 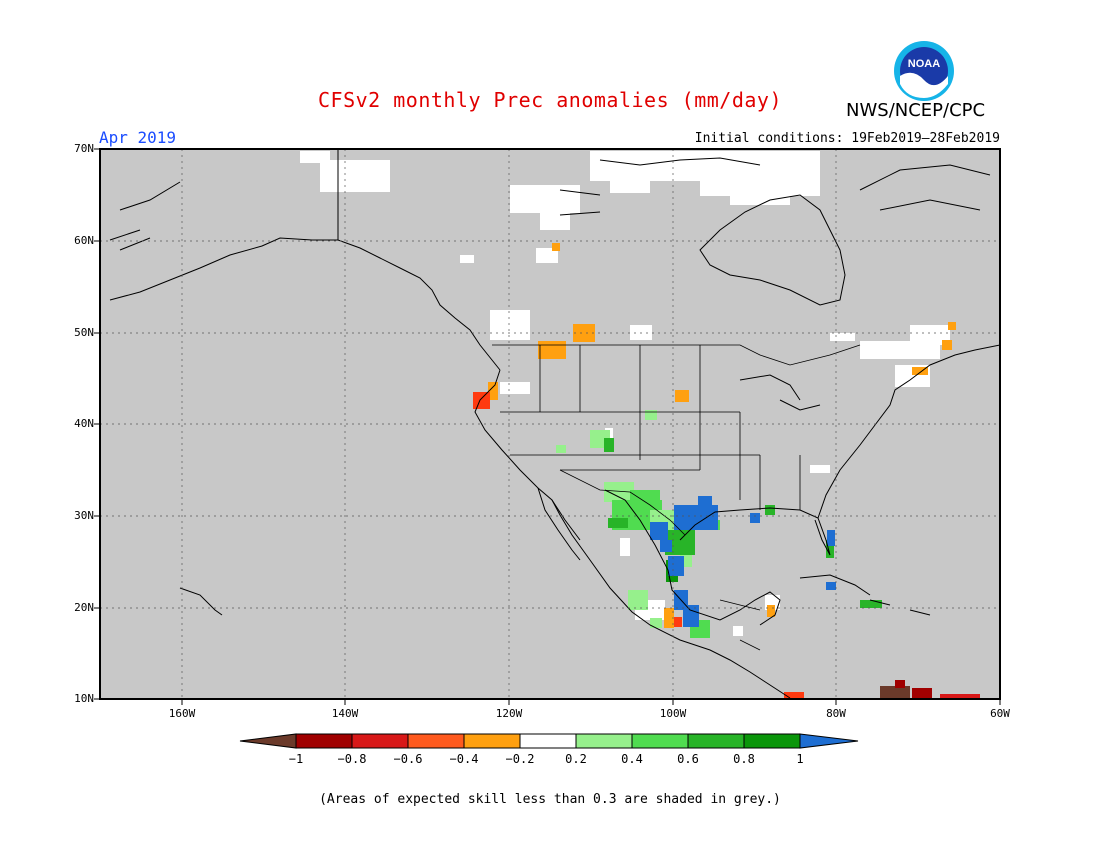 What do you see at coordinates (509, 713) in the screenshot?
I see `lon-label: 120W` at bounding box center [509, 713].